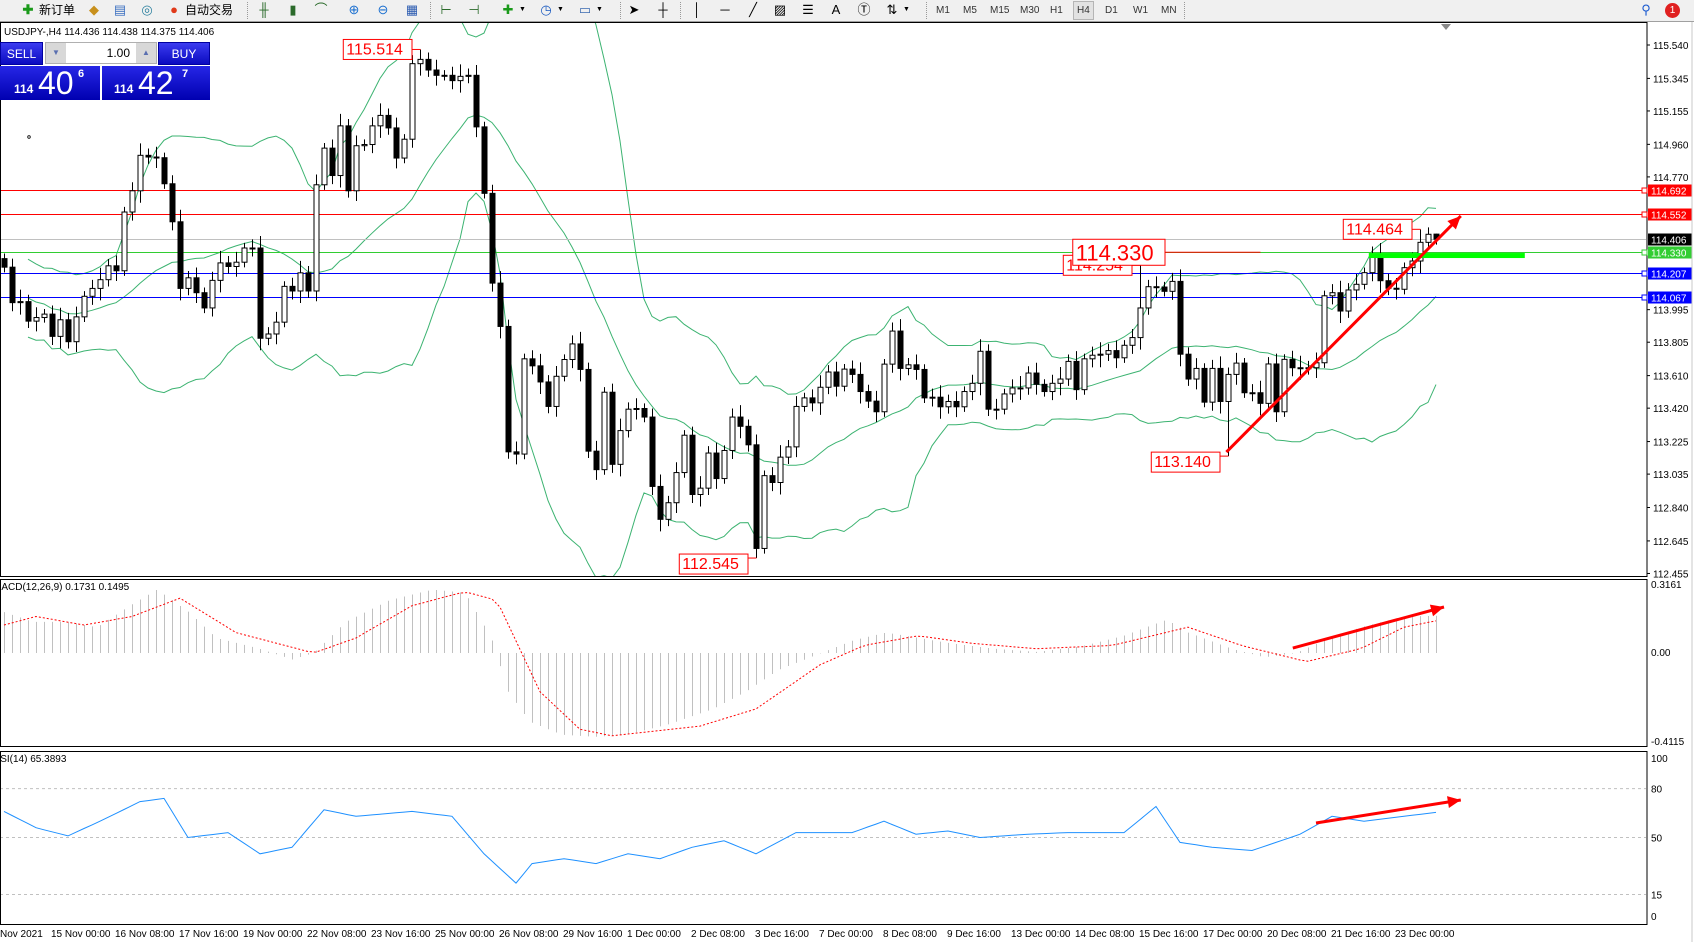 This screenshot has width=1694, height=942. Describe the element at coordinates (1056, 10) in the screenshot. I see `timeframe-h1: H1` at that location.